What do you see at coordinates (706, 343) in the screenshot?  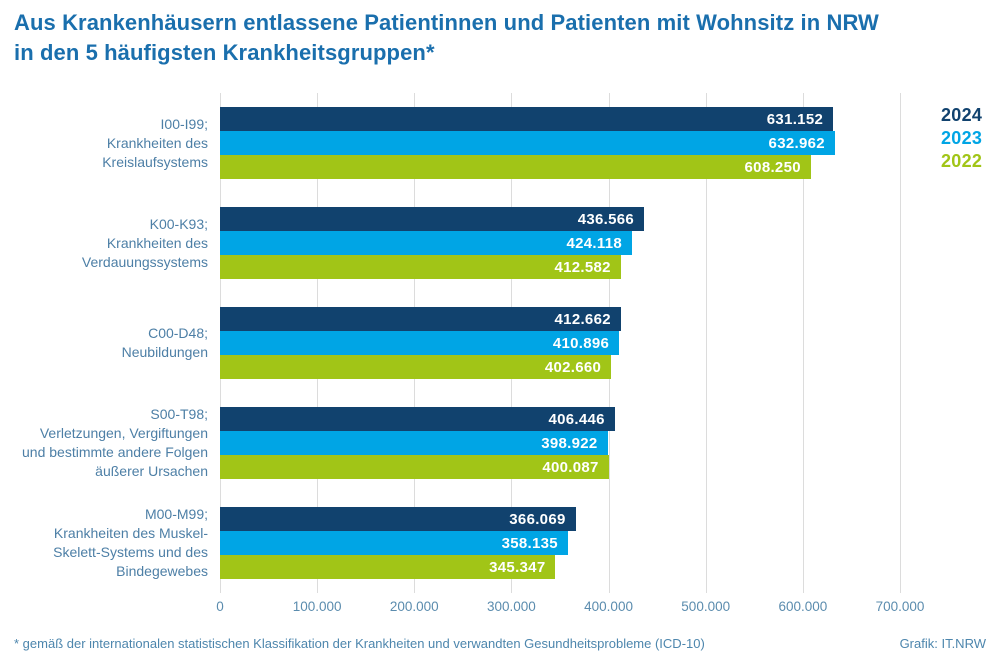 I see `gridline-500.000` at bounding box center [706, 343].